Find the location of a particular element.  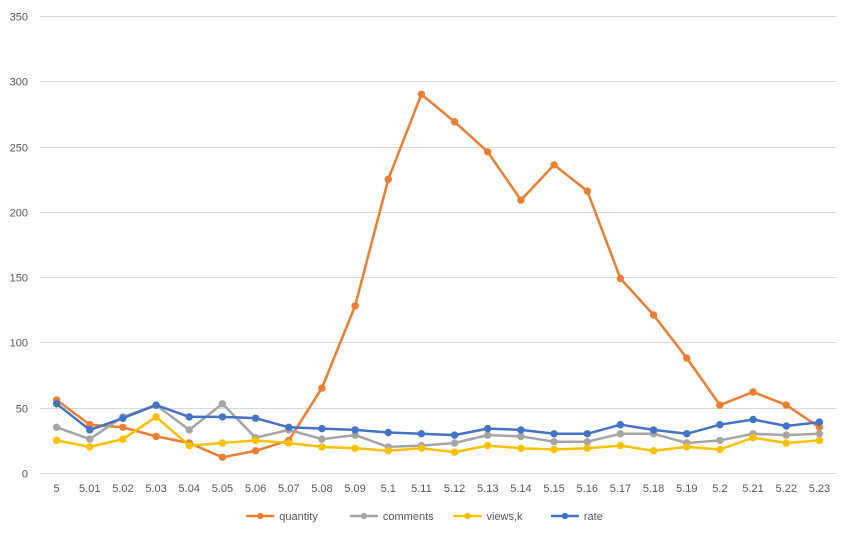

y-tick-label: 50 is located at coordinates (22, 410).